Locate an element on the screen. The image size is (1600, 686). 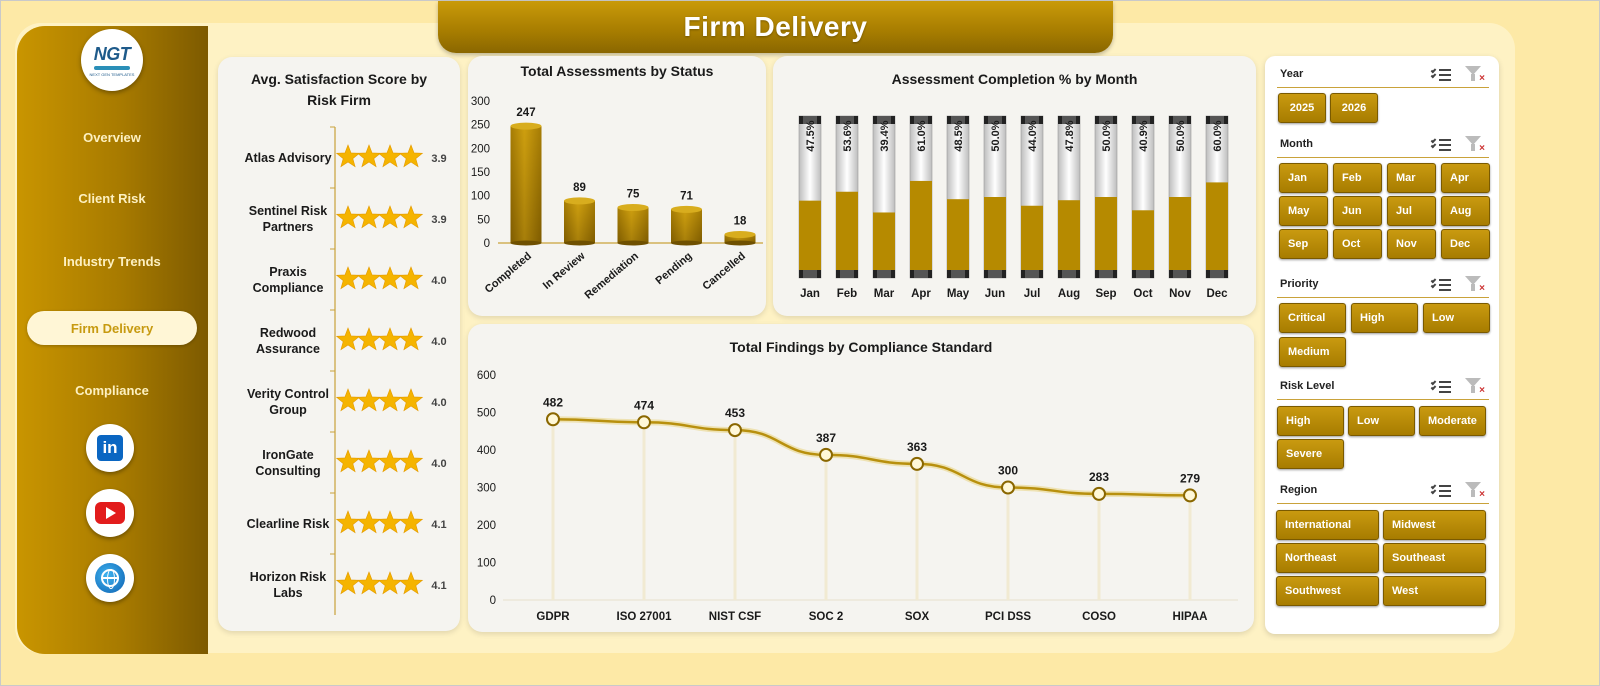
status-chart-title: Total Assessments by Status is located at coordinates (617, 71).